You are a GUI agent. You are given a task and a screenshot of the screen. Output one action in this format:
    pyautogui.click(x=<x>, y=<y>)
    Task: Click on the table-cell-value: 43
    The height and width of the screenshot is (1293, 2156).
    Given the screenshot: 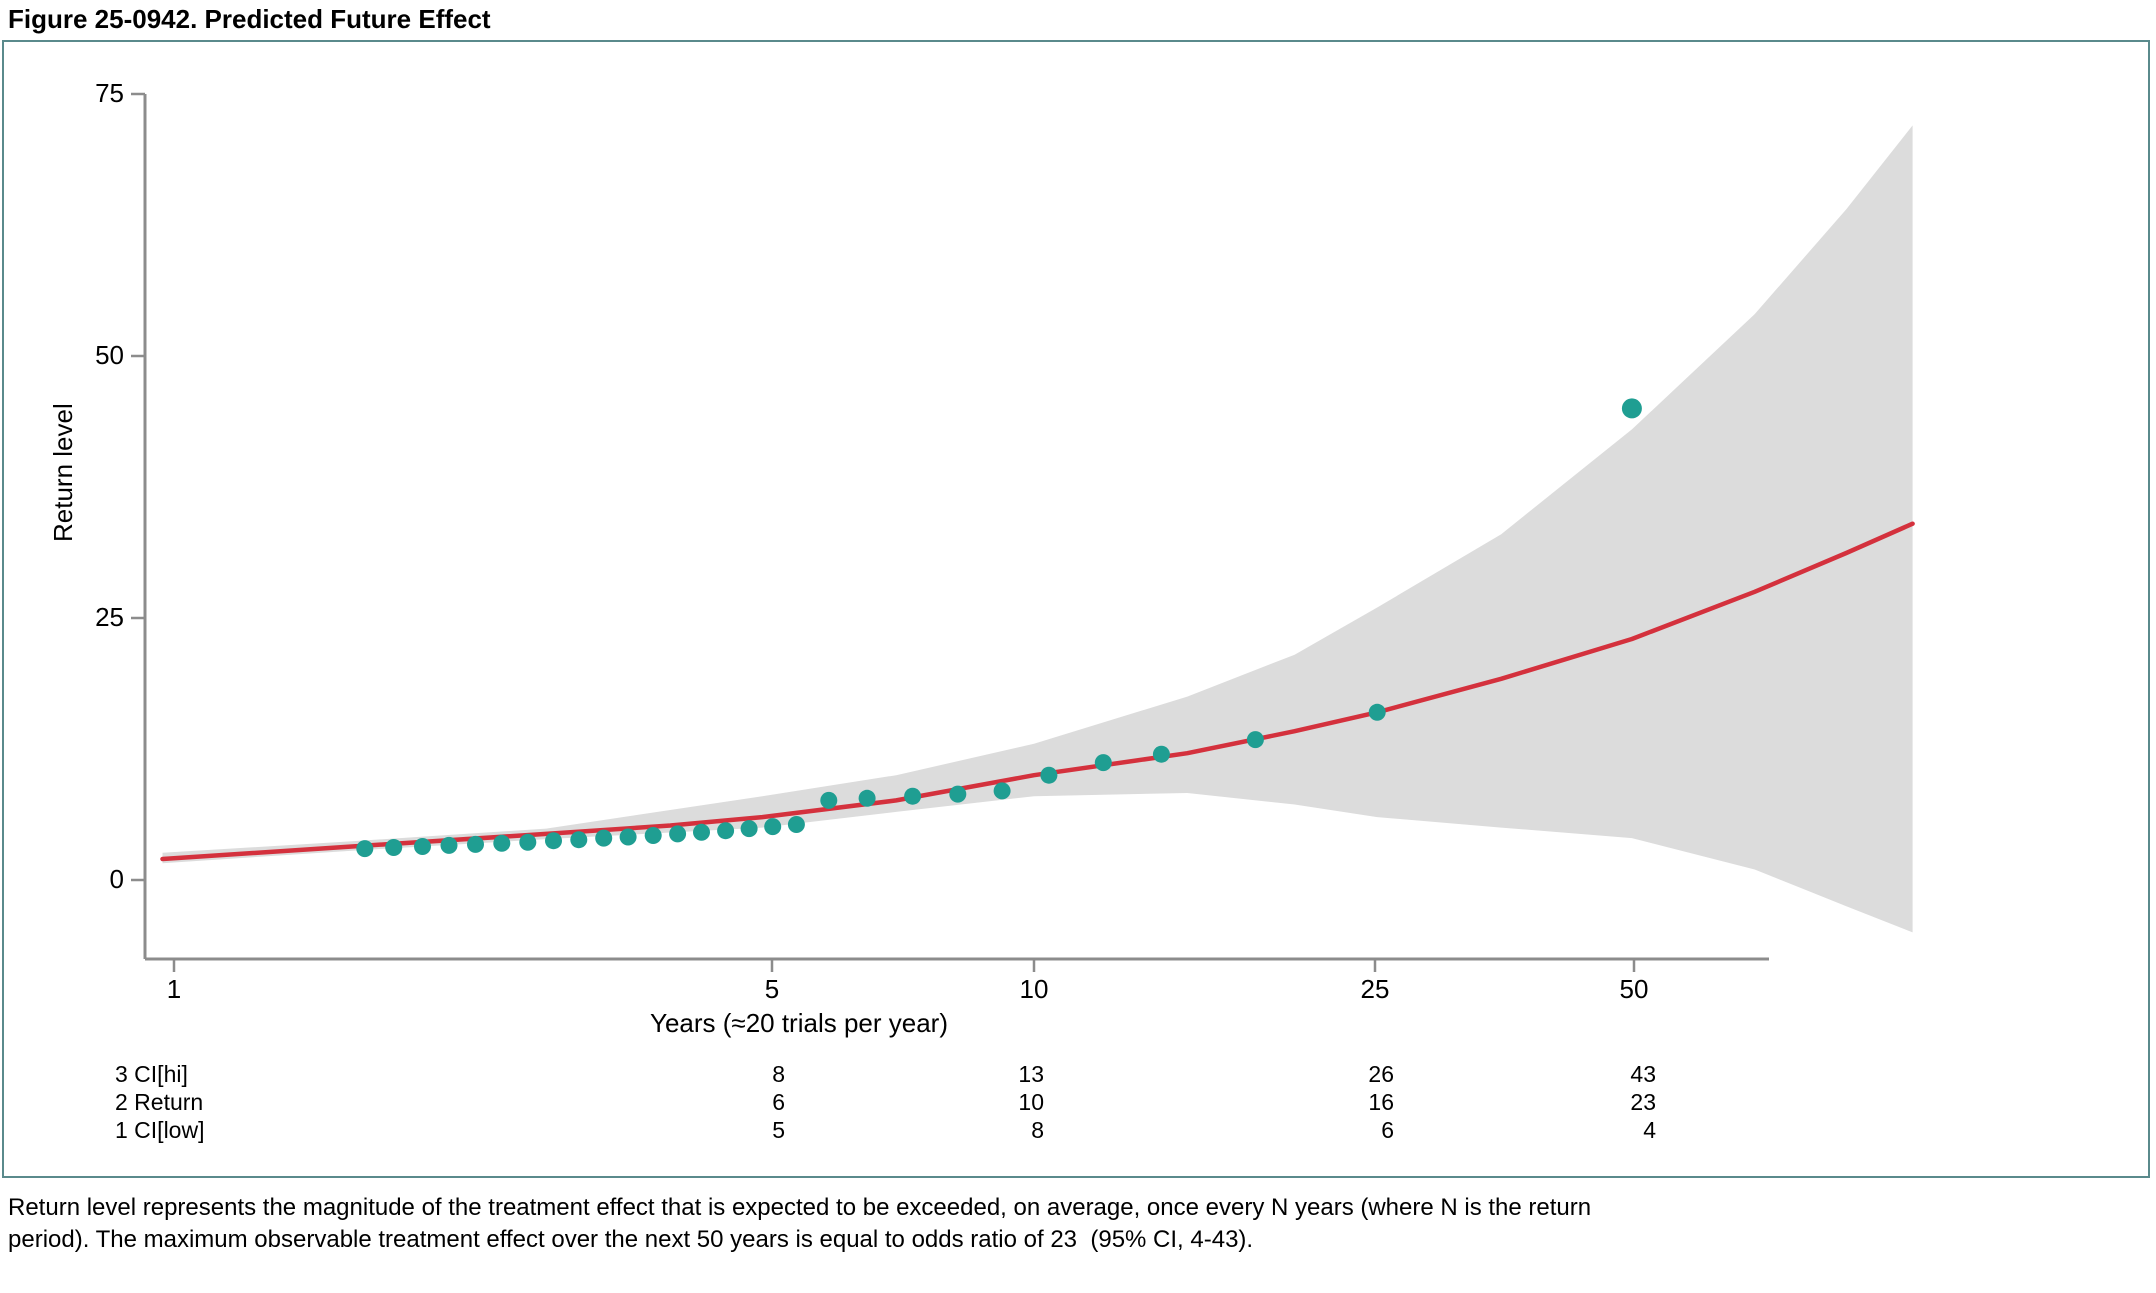 What is the action you would take?
    pyautogui.click(x=1643, y=1074)
    